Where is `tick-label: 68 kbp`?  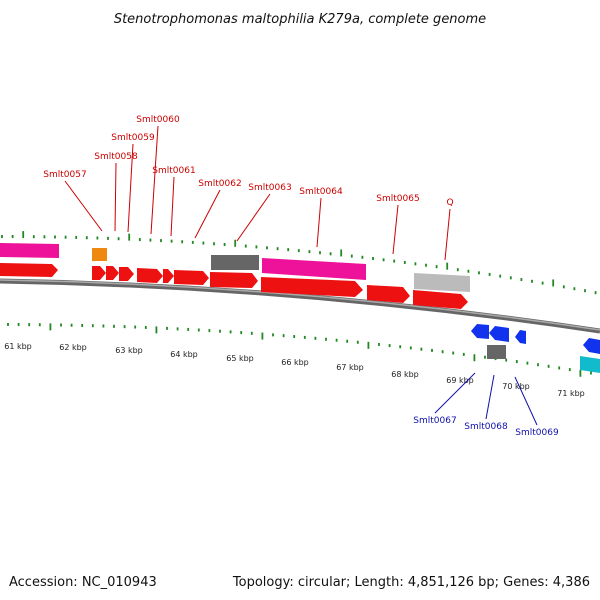
tick-label: 68 kbp is located at coordinates (405, 374).